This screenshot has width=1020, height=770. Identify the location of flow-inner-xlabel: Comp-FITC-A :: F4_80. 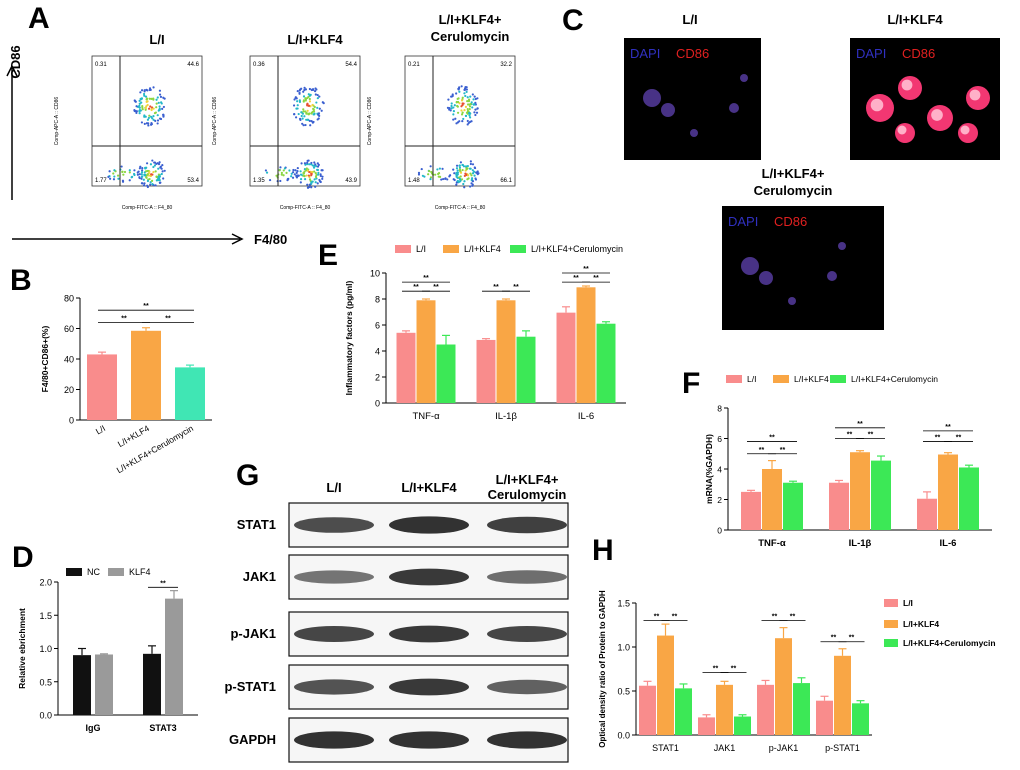
(147, 208).